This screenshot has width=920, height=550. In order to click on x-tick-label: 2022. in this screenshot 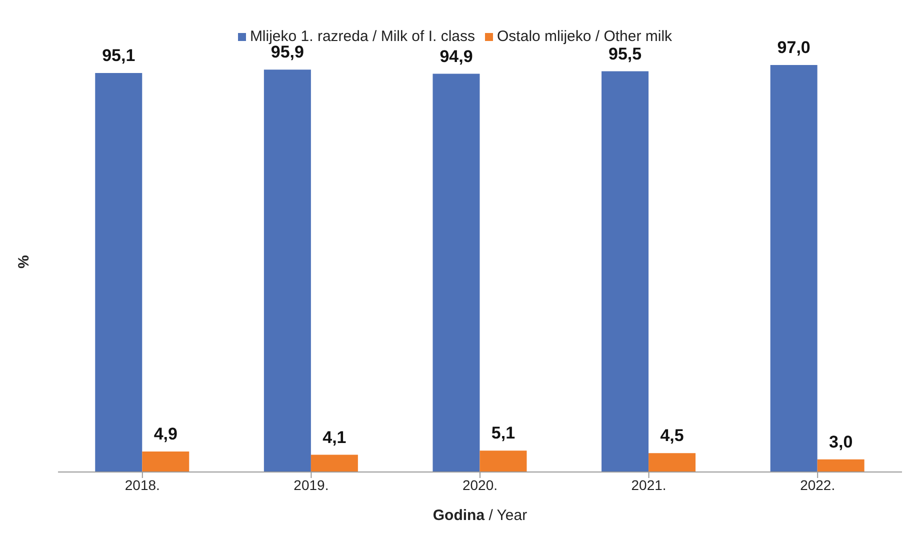, I will do `click(818, 484)`.